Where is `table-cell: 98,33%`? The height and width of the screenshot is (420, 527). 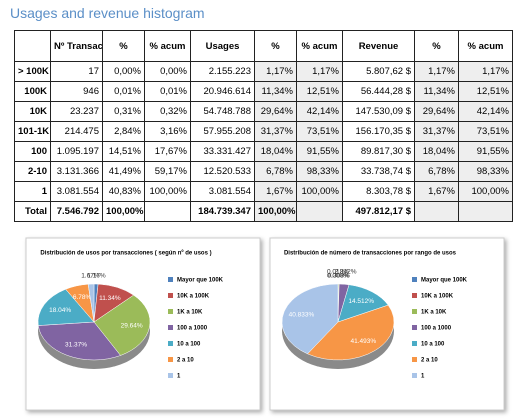 table-cell: 98,33% is located at coordinates (485, 171).